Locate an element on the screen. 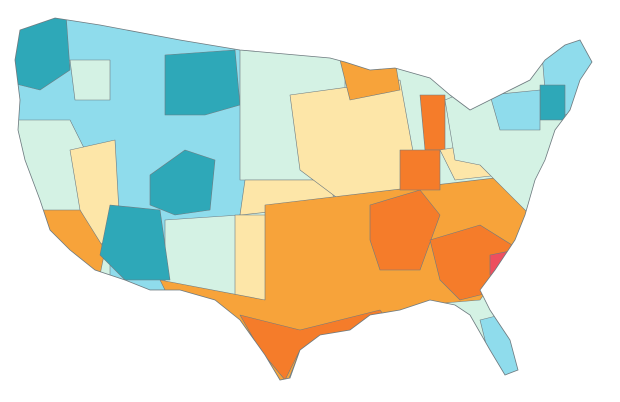 This screenshot has width=620, height=402. region-vermont is located at coordinates (552, 102).